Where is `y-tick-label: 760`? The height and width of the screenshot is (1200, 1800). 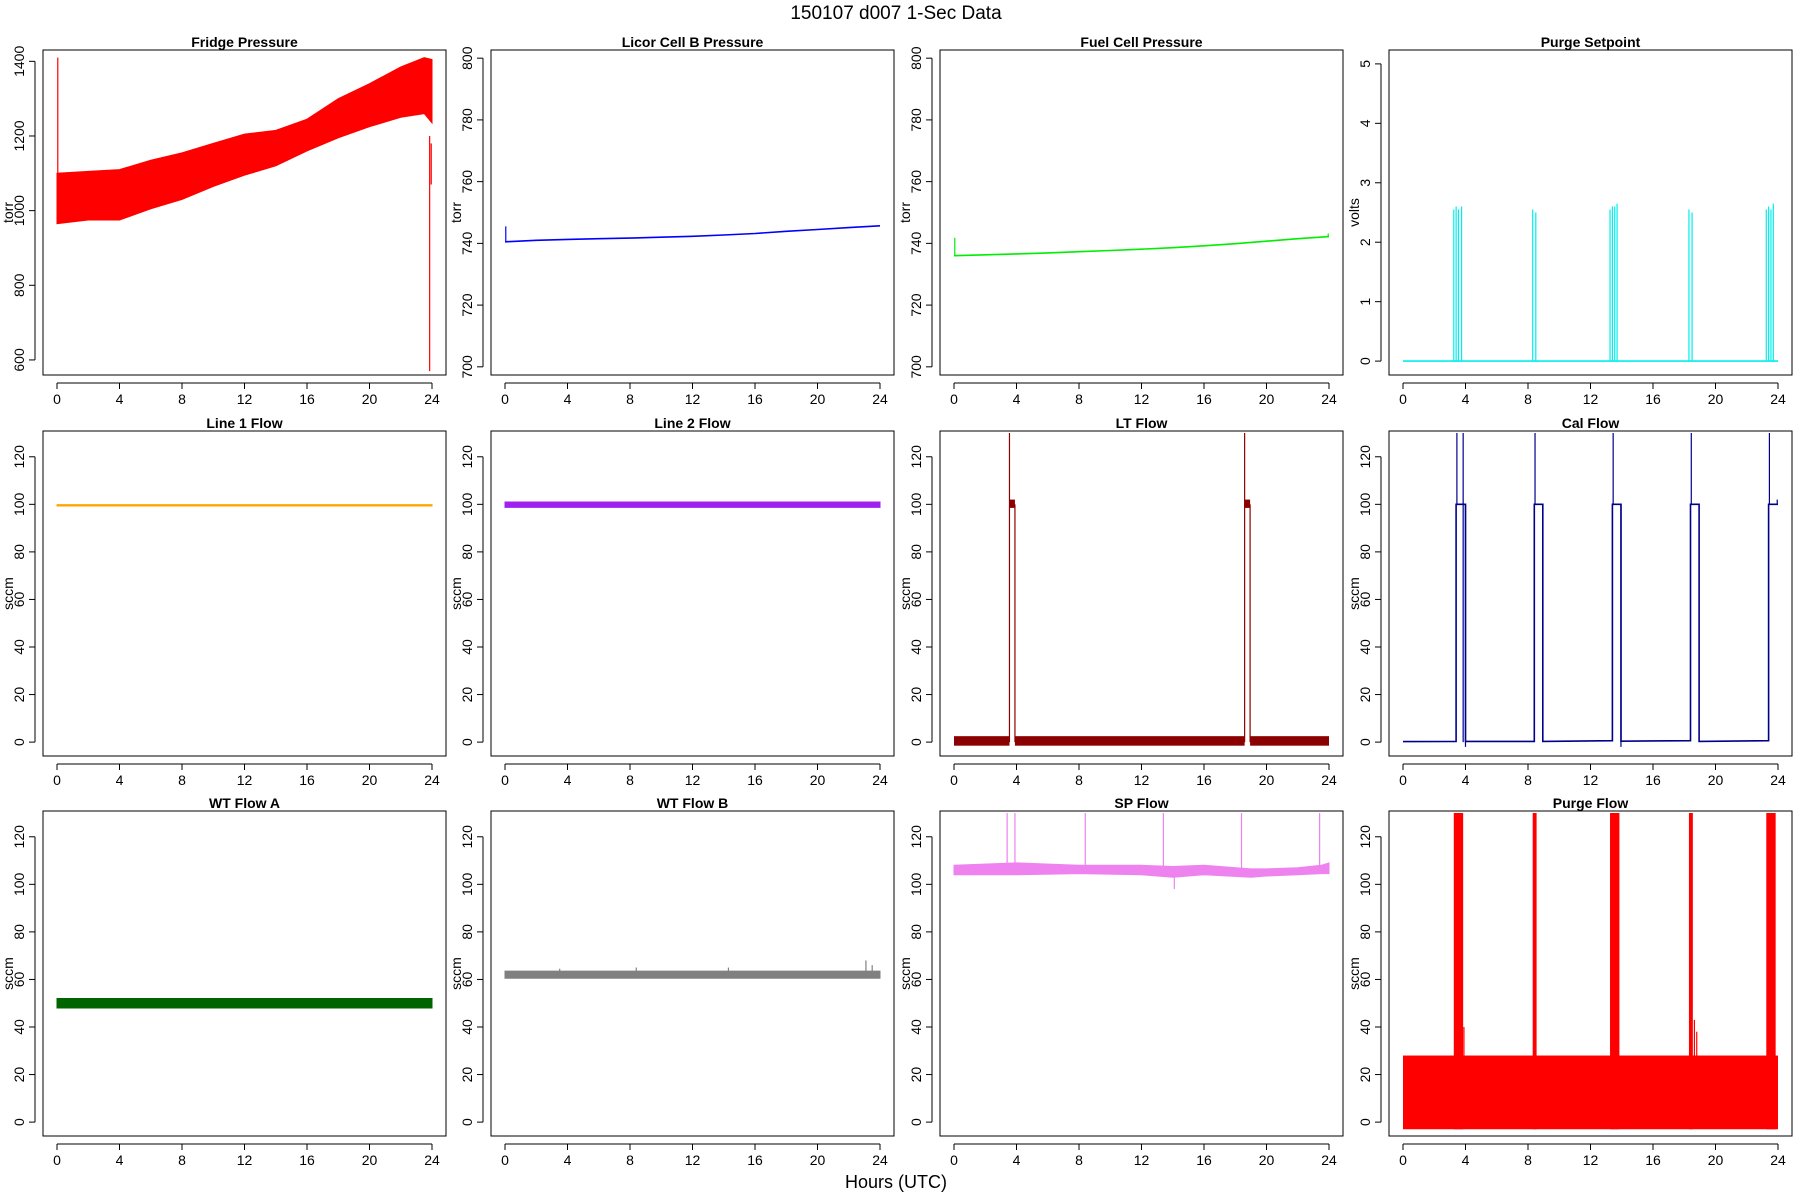 y-tick-label: 760 is located at coordinates (467, 182).